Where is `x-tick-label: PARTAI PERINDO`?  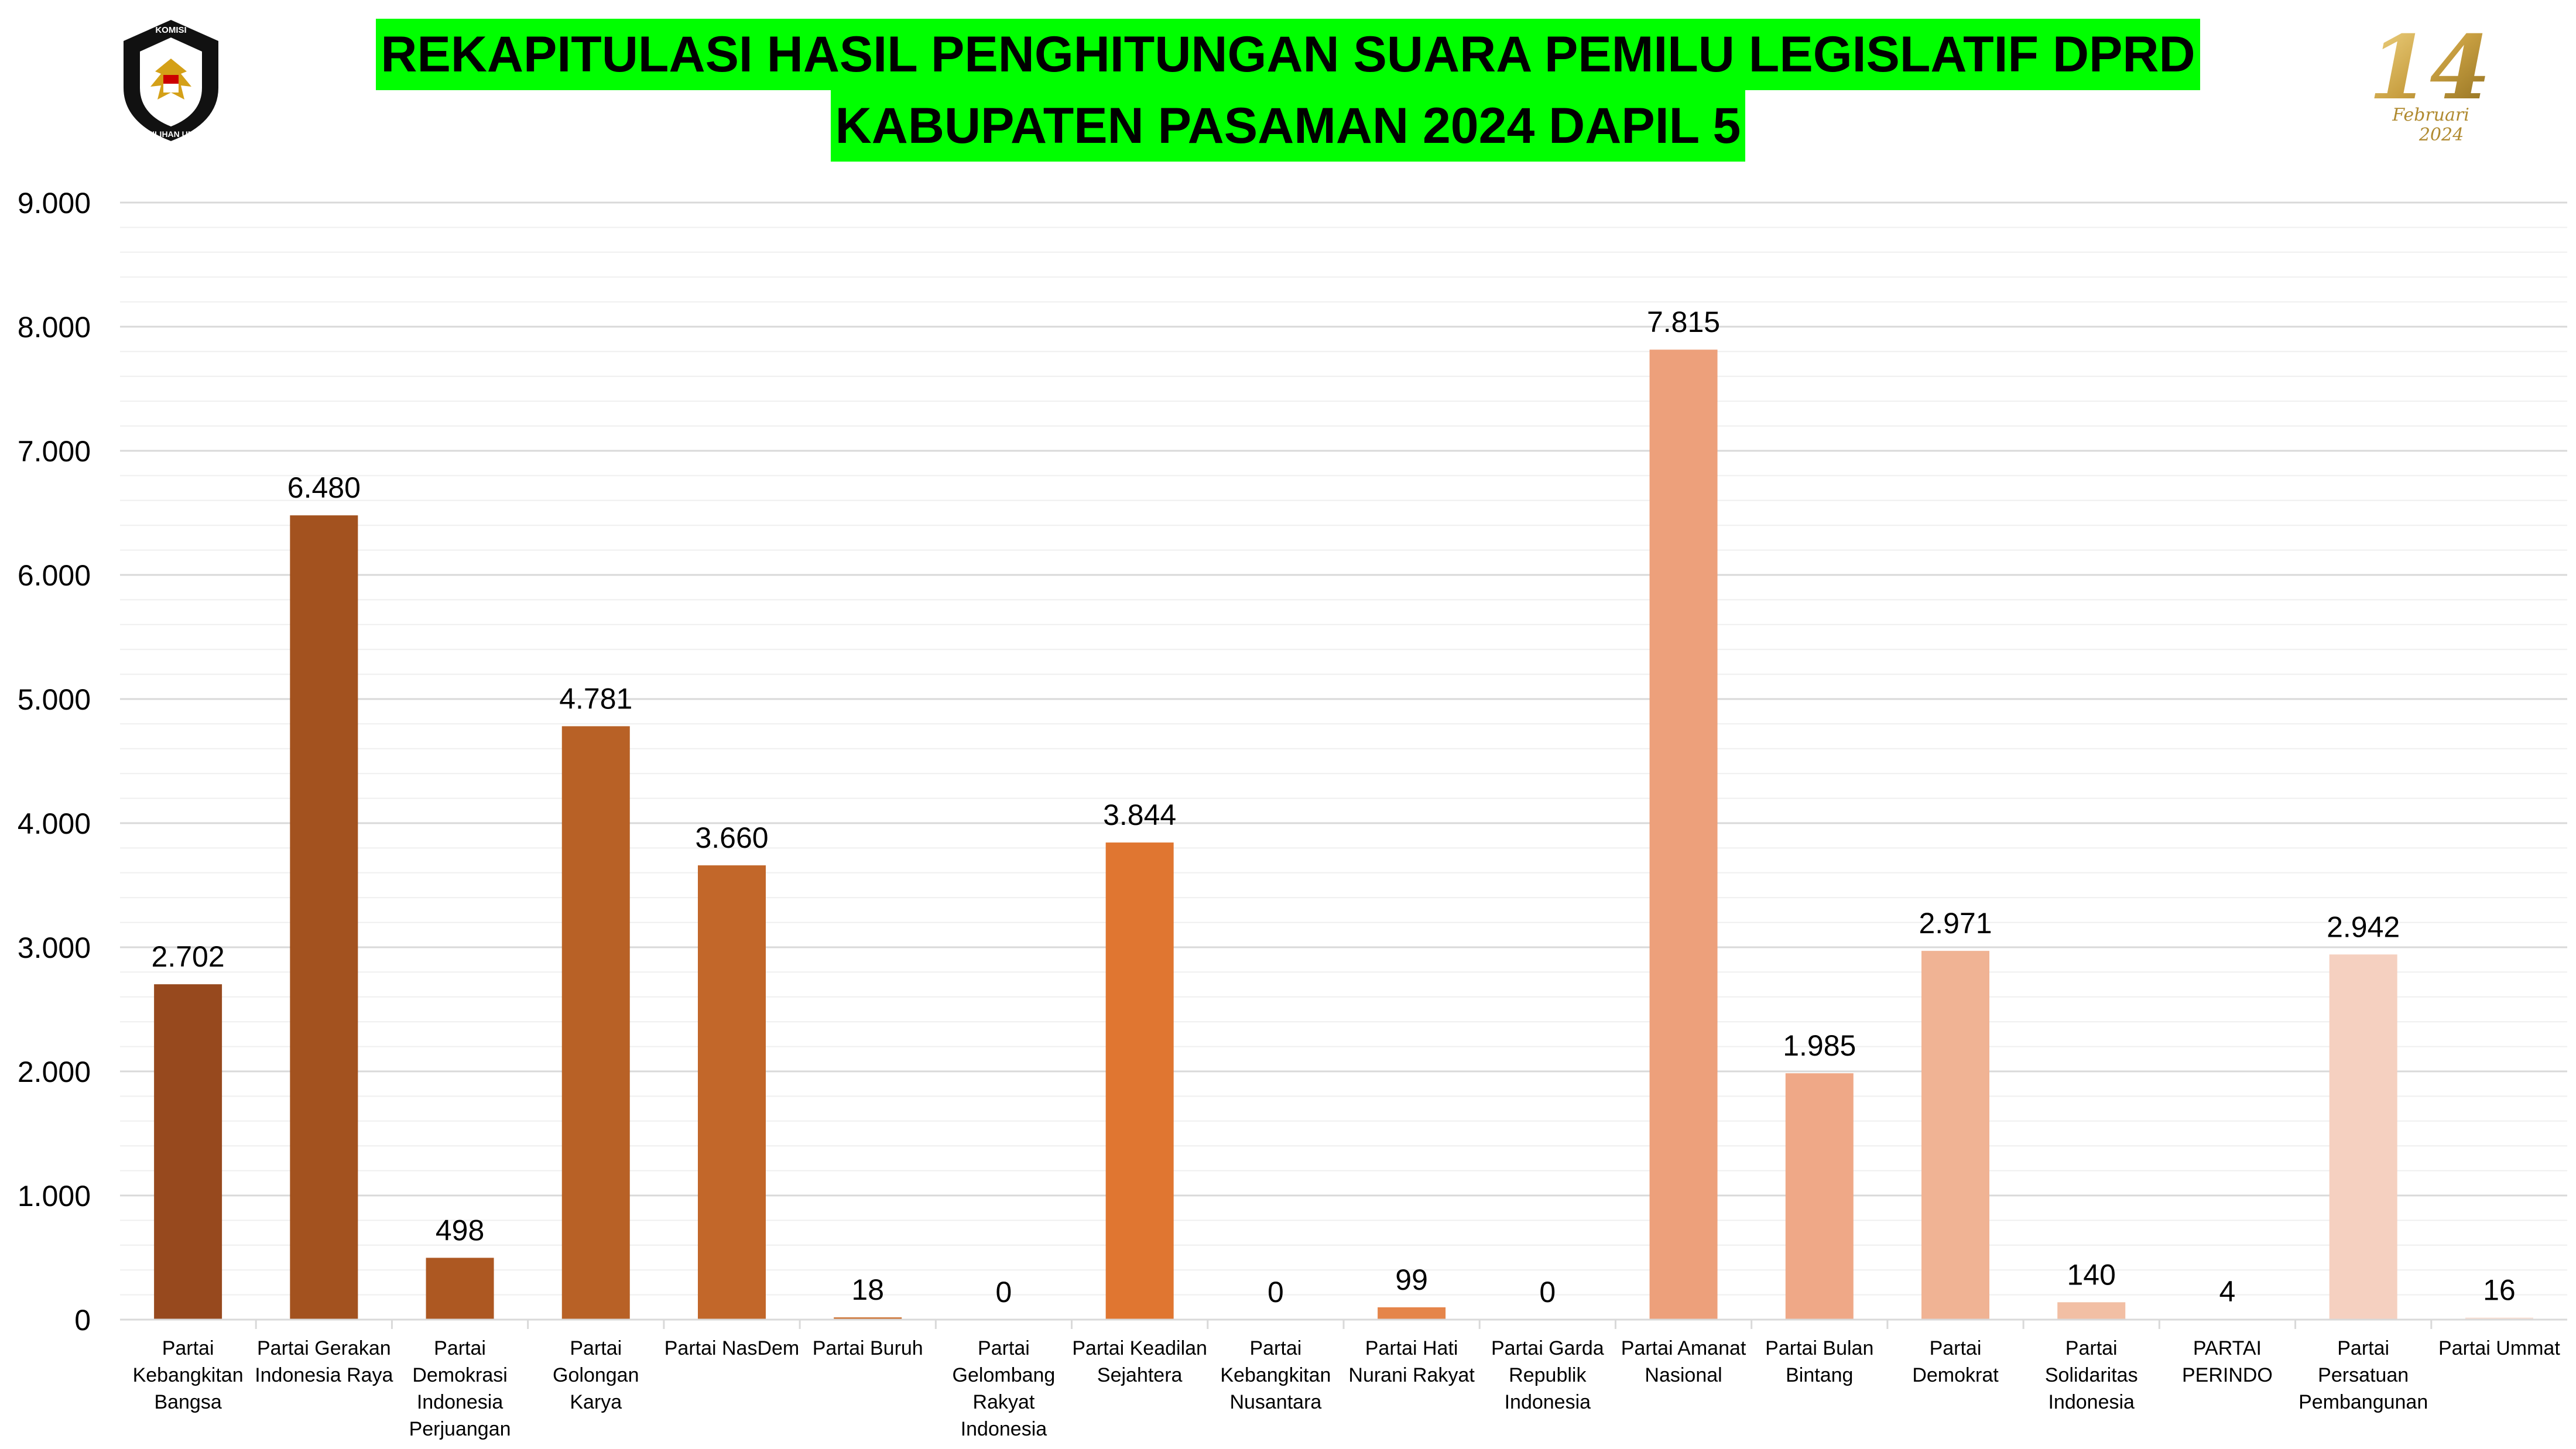
x-tick-label: PARTAI PERINDO is located at coordinates (2227, 1361).